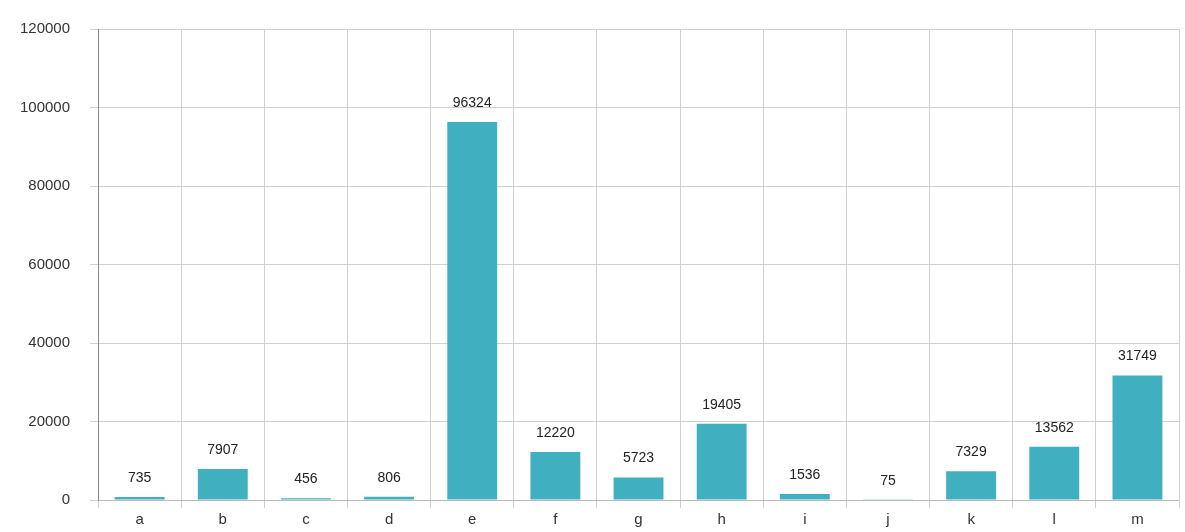 This screenshot has width=1185, height=532. Describe the element at coordinates (721, 519) in the screenshot. I see `x-tick-label: h` at that location.